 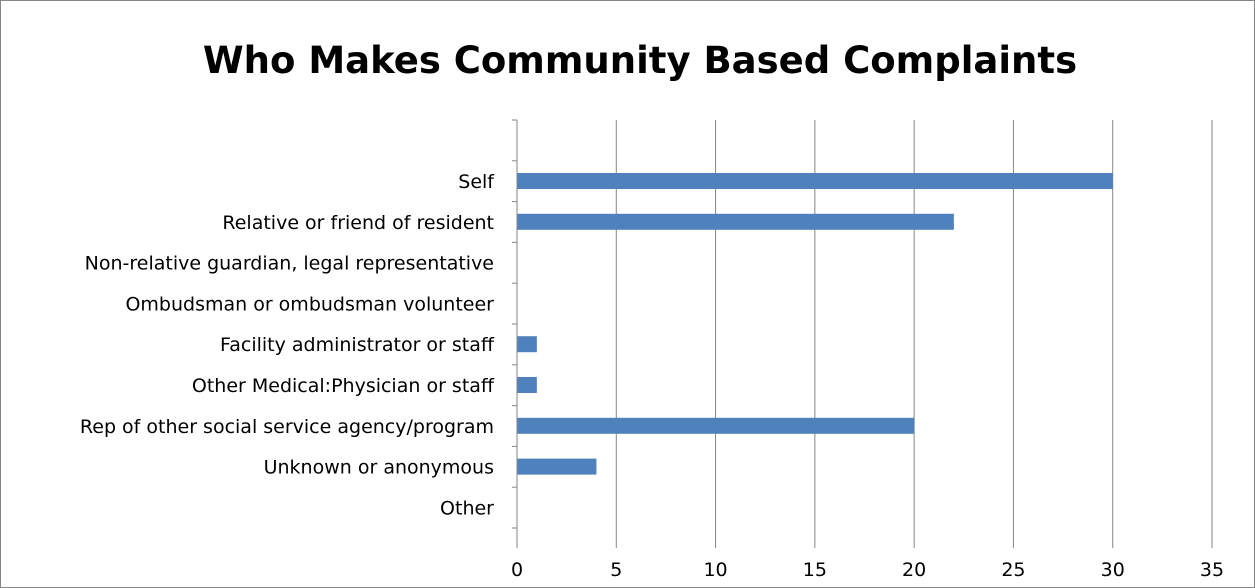 What do you see at coordinates (1013, 570) in the screenshot?
I see `x-tick-label: 25` at bounding box center [1013, 570].